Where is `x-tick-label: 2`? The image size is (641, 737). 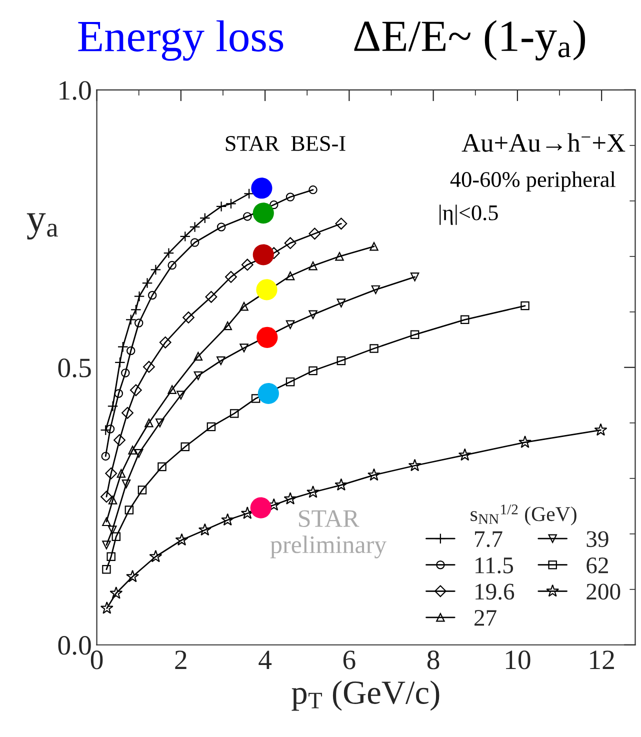 x-tick-label: 2 is located at coordinates (180, 660).